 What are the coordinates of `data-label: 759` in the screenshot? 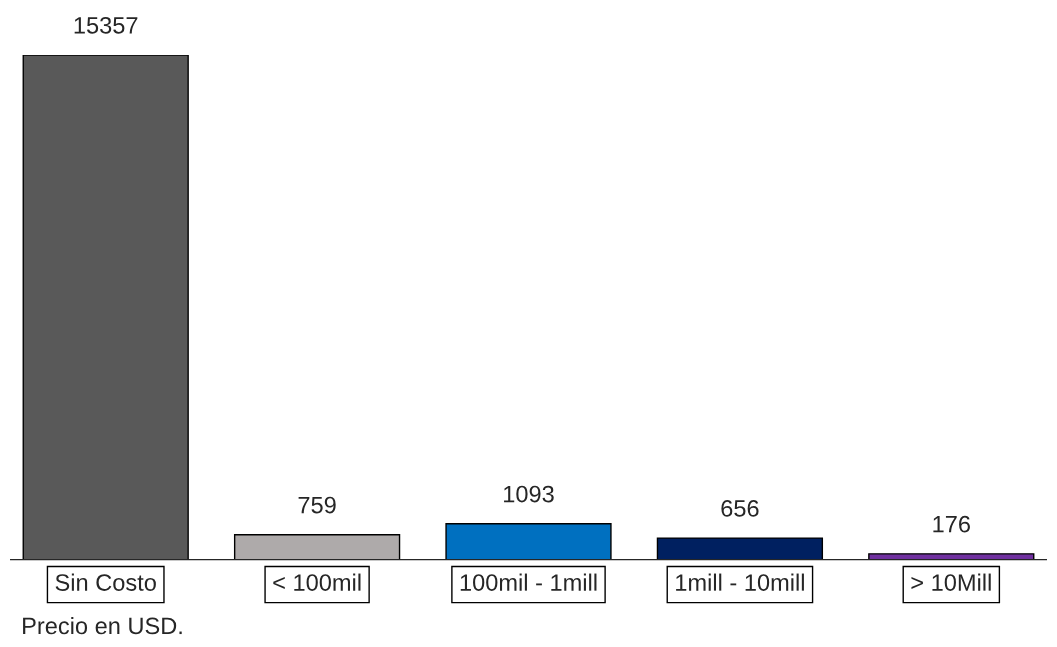 It's located at (317, 505).